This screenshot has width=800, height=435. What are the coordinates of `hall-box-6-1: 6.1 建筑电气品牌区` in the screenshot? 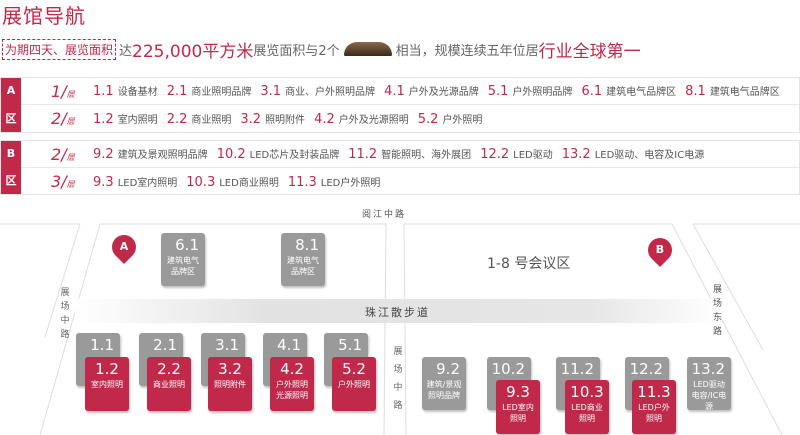 It's located at (183, 259).